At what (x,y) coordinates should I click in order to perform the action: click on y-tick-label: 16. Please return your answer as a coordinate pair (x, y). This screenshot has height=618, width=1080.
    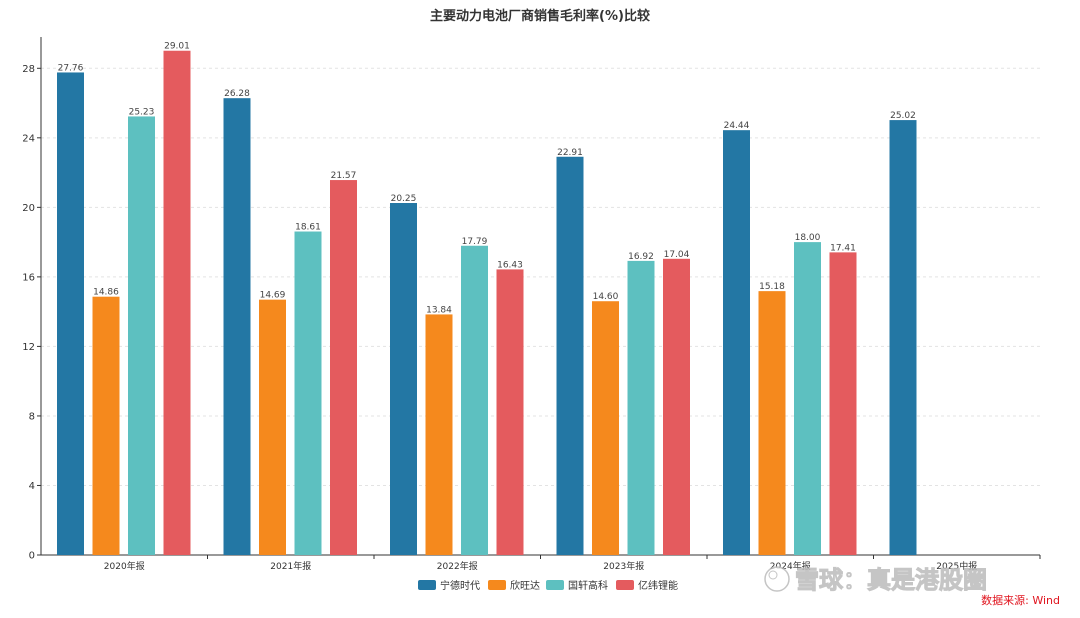
    Looking at the image, I should click on (28, 277).